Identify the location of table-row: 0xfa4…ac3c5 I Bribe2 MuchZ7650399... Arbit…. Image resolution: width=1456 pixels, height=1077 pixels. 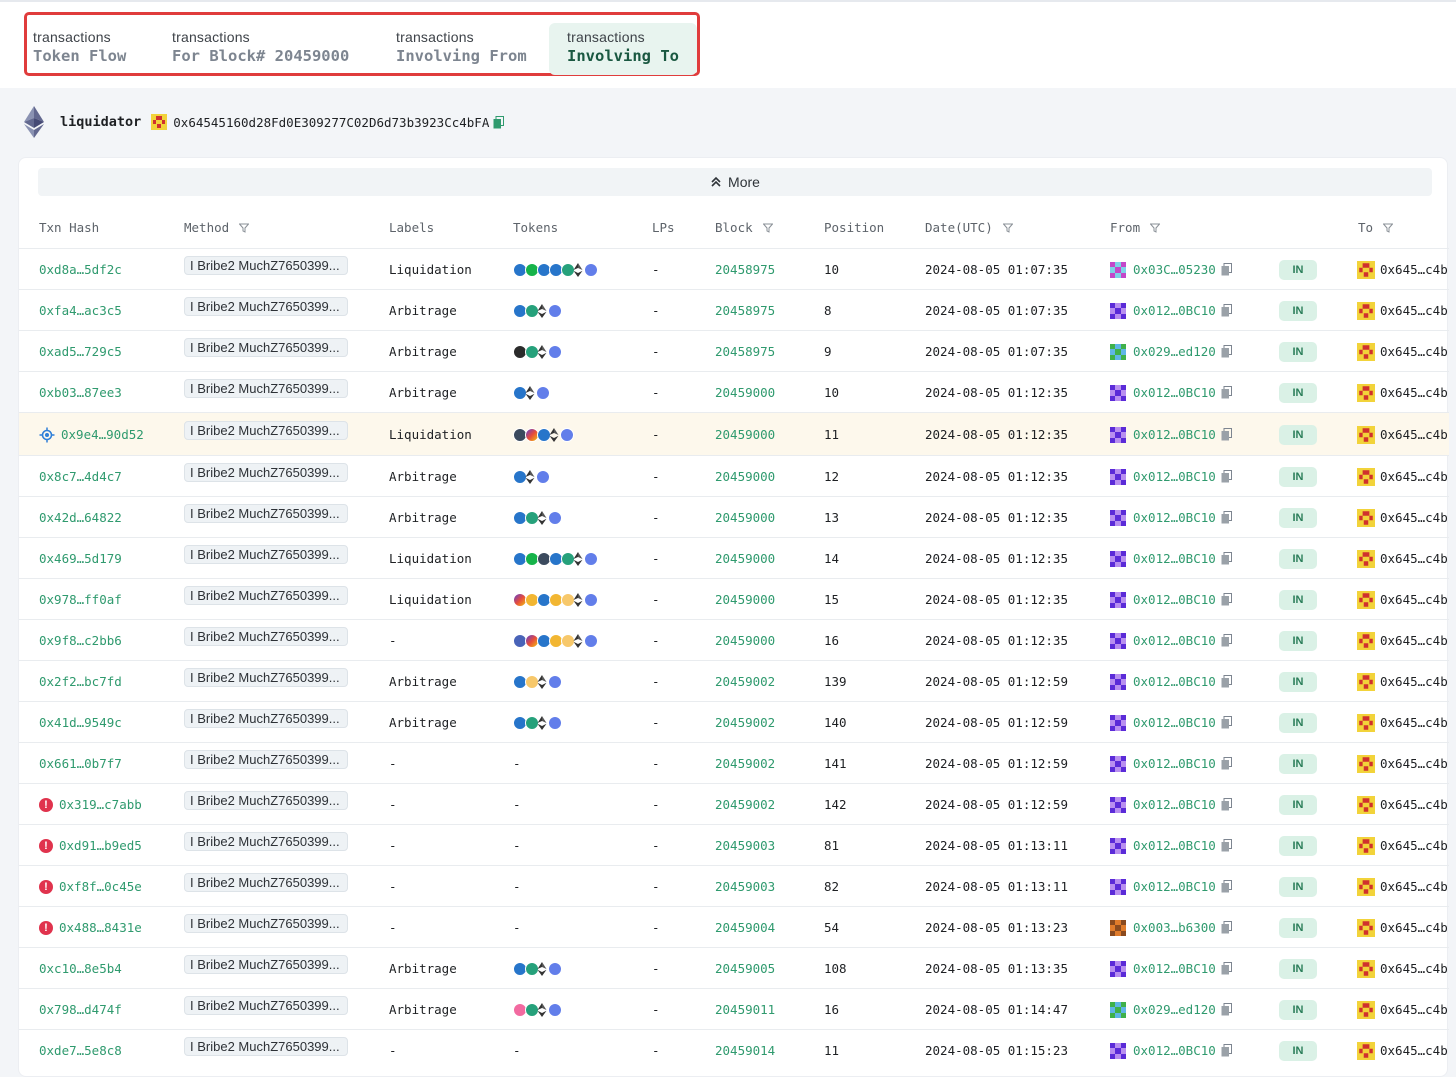
(734, 310).